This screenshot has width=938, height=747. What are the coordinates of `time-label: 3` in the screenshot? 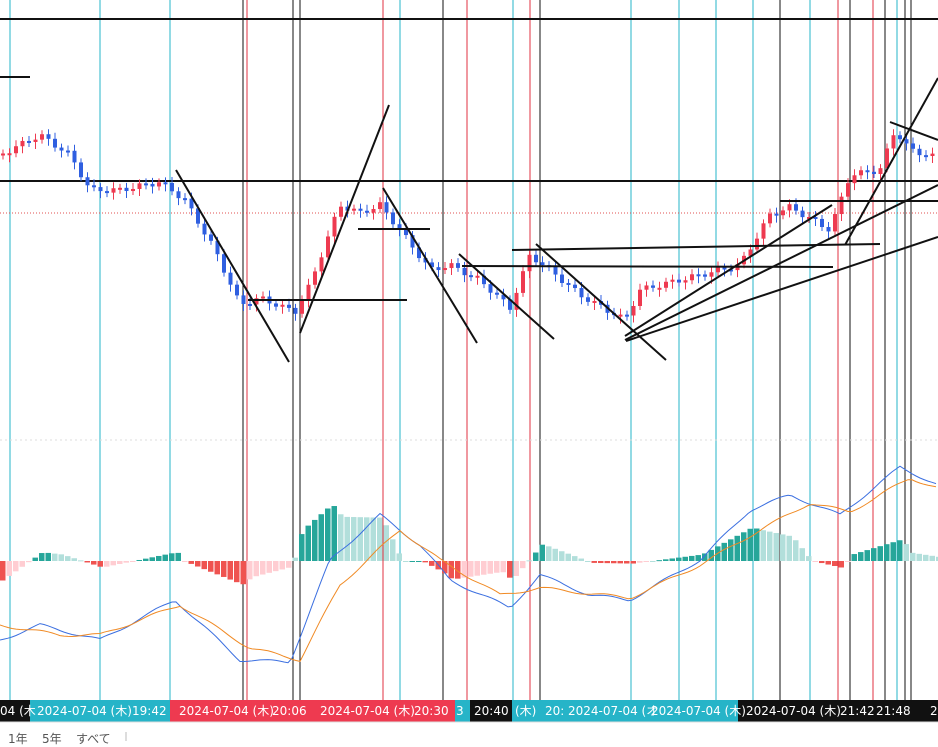 It's located at (460, 711).